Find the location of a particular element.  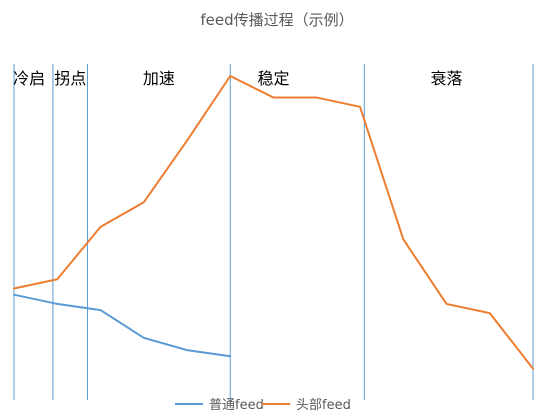

chart-title: feed传播过程（示例） is located at coordinates (276, 20).